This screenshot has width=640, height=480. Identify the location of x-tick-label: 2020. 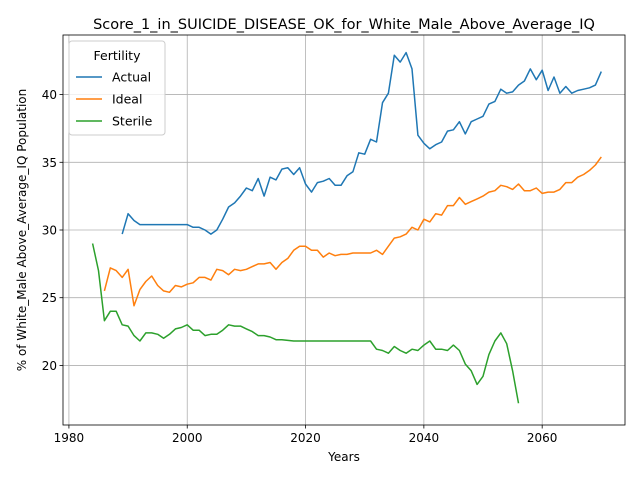
(305, 438).